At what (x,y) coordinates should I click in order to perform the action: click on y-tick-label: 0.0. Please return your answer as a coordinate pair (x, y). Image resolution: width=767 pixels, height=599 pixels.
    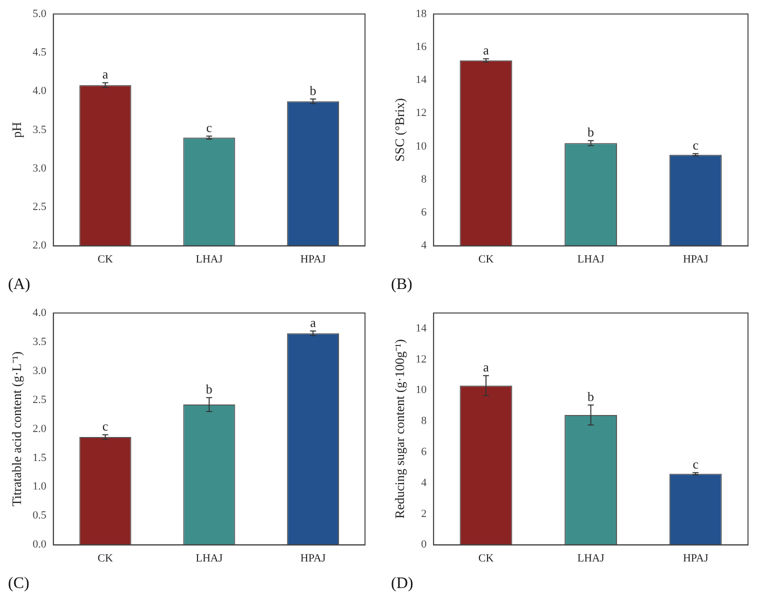
    Looking at the image, I should click on (39, 544).